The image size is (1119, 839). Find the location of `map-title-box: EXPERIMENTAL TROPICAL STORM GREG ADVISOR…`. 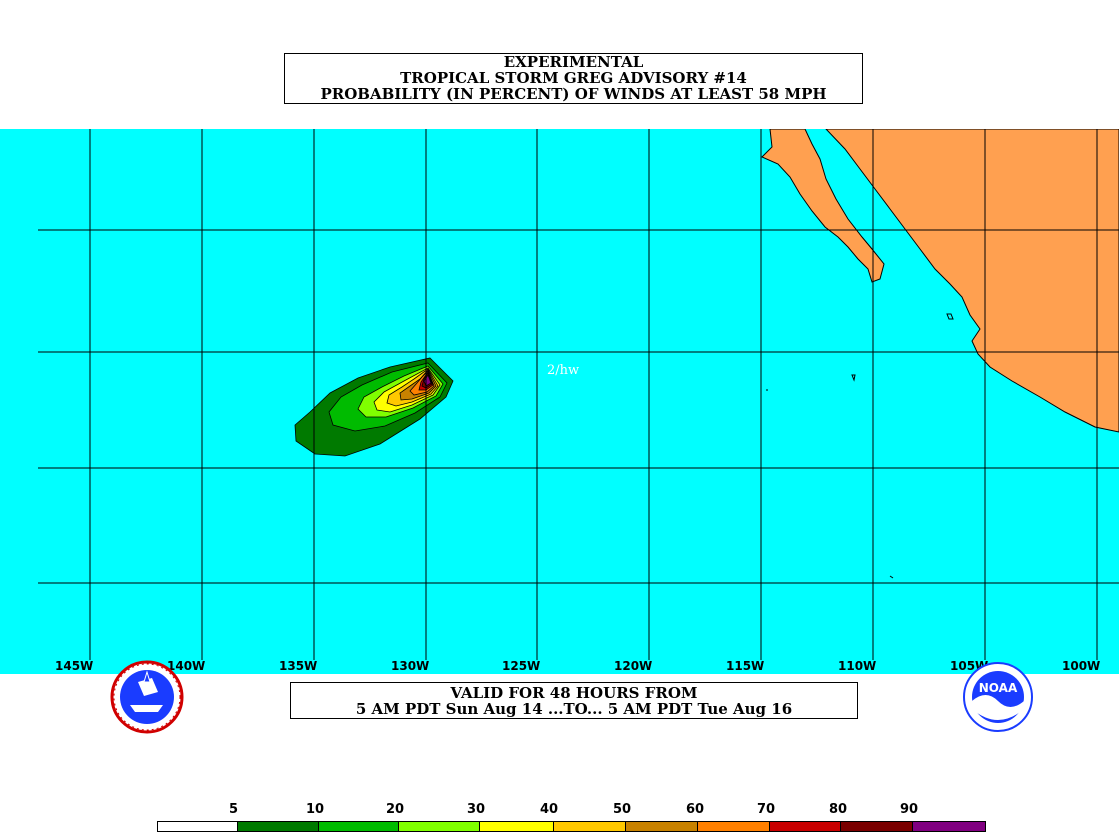

map-title-box: EXPERIMENTAL TROPICAL STORM GREG ADVISOR… is located at coordinates (573, 78).